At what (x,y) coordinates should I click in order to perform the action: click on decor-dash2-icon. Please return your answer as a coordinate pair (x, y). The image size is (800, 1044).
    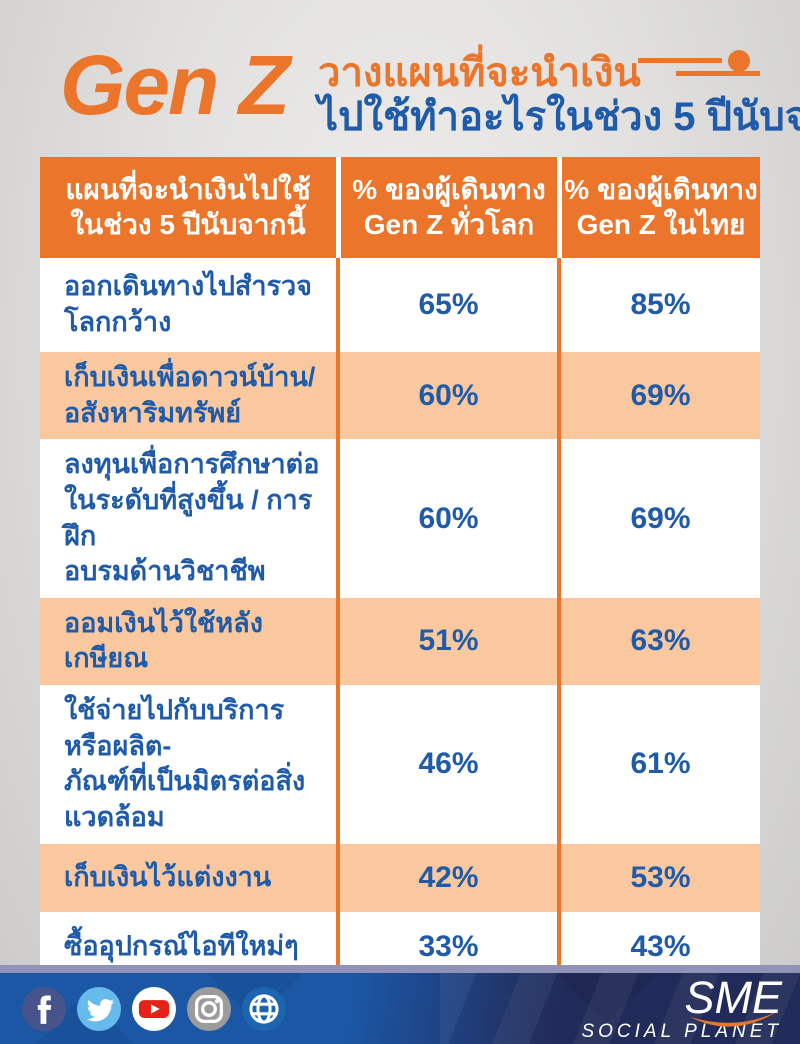
    Looking at the image, I should click on (718, 73).